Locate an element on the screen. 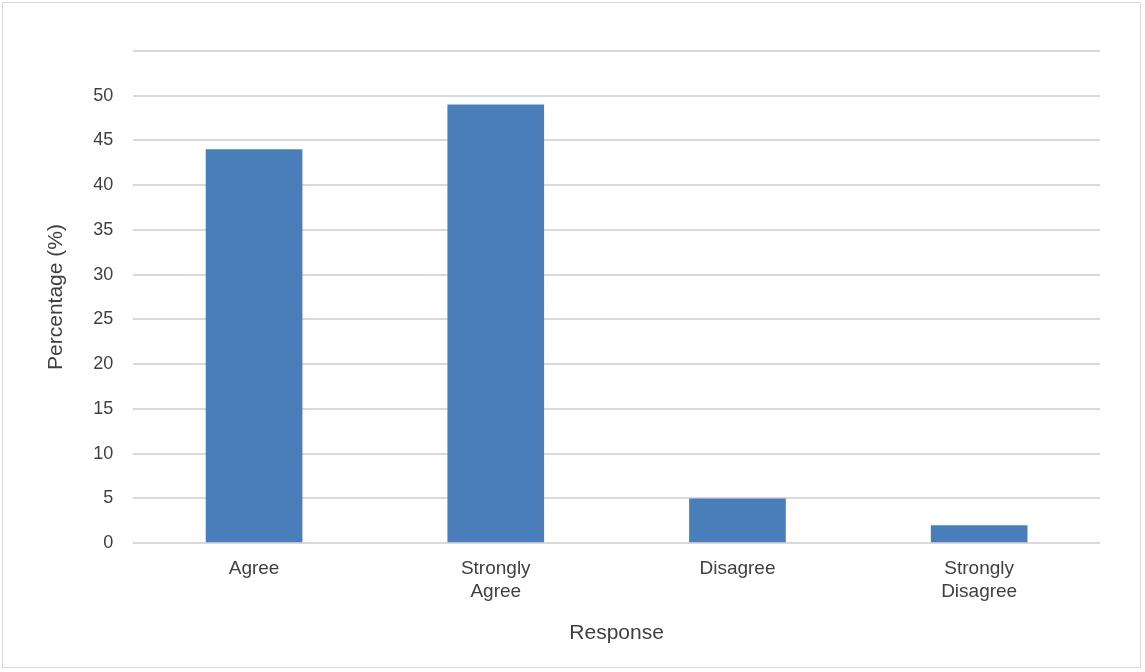 The image size is (1145, 672). x-axis-title: Response is located at coordinates (616, 632).